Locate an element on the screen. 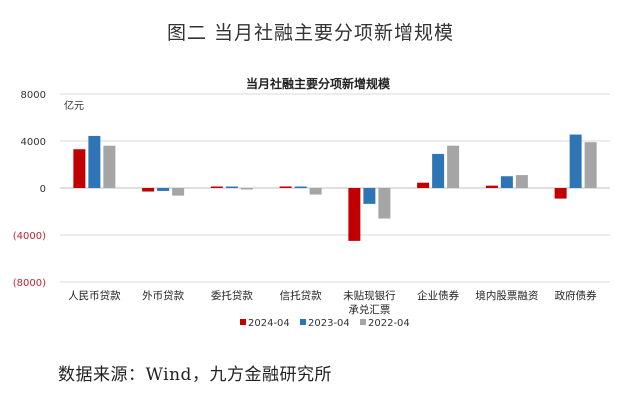 This screenshot has width=621, height=402. x-tick-label: 外币贷款 is located at coordinates (163, 295).